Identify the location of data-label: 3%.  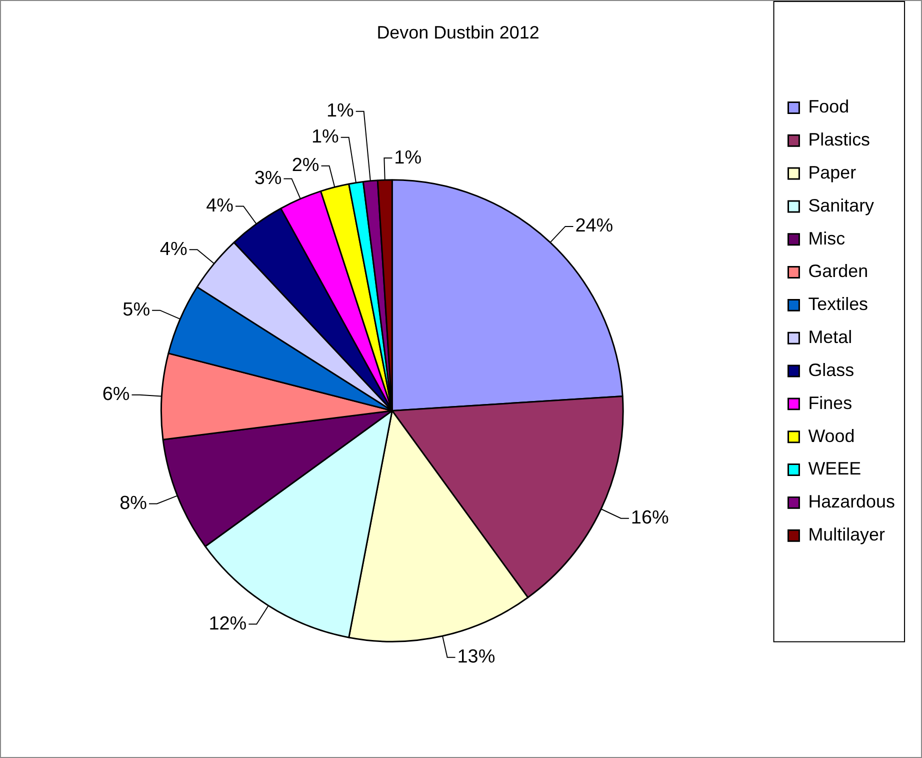
(268, 178).